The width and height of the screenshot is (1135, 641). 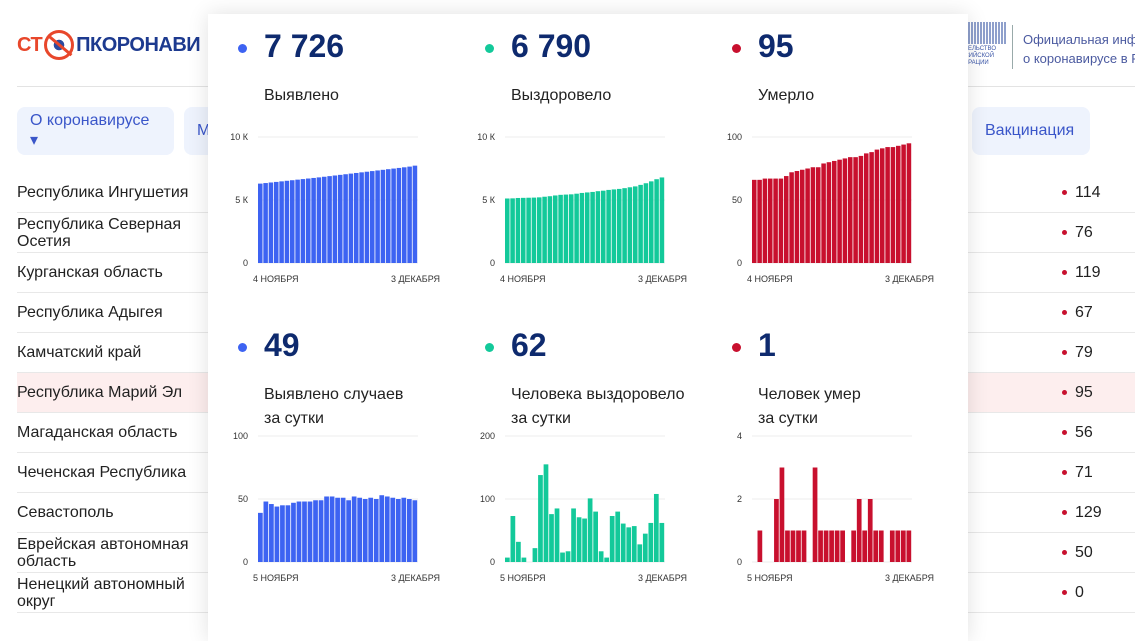 What do you see at coordinates (1031, 131) in the screenshot?
I see `nav-vaccination: Вакцинация` at bounding box center [1031, 131].